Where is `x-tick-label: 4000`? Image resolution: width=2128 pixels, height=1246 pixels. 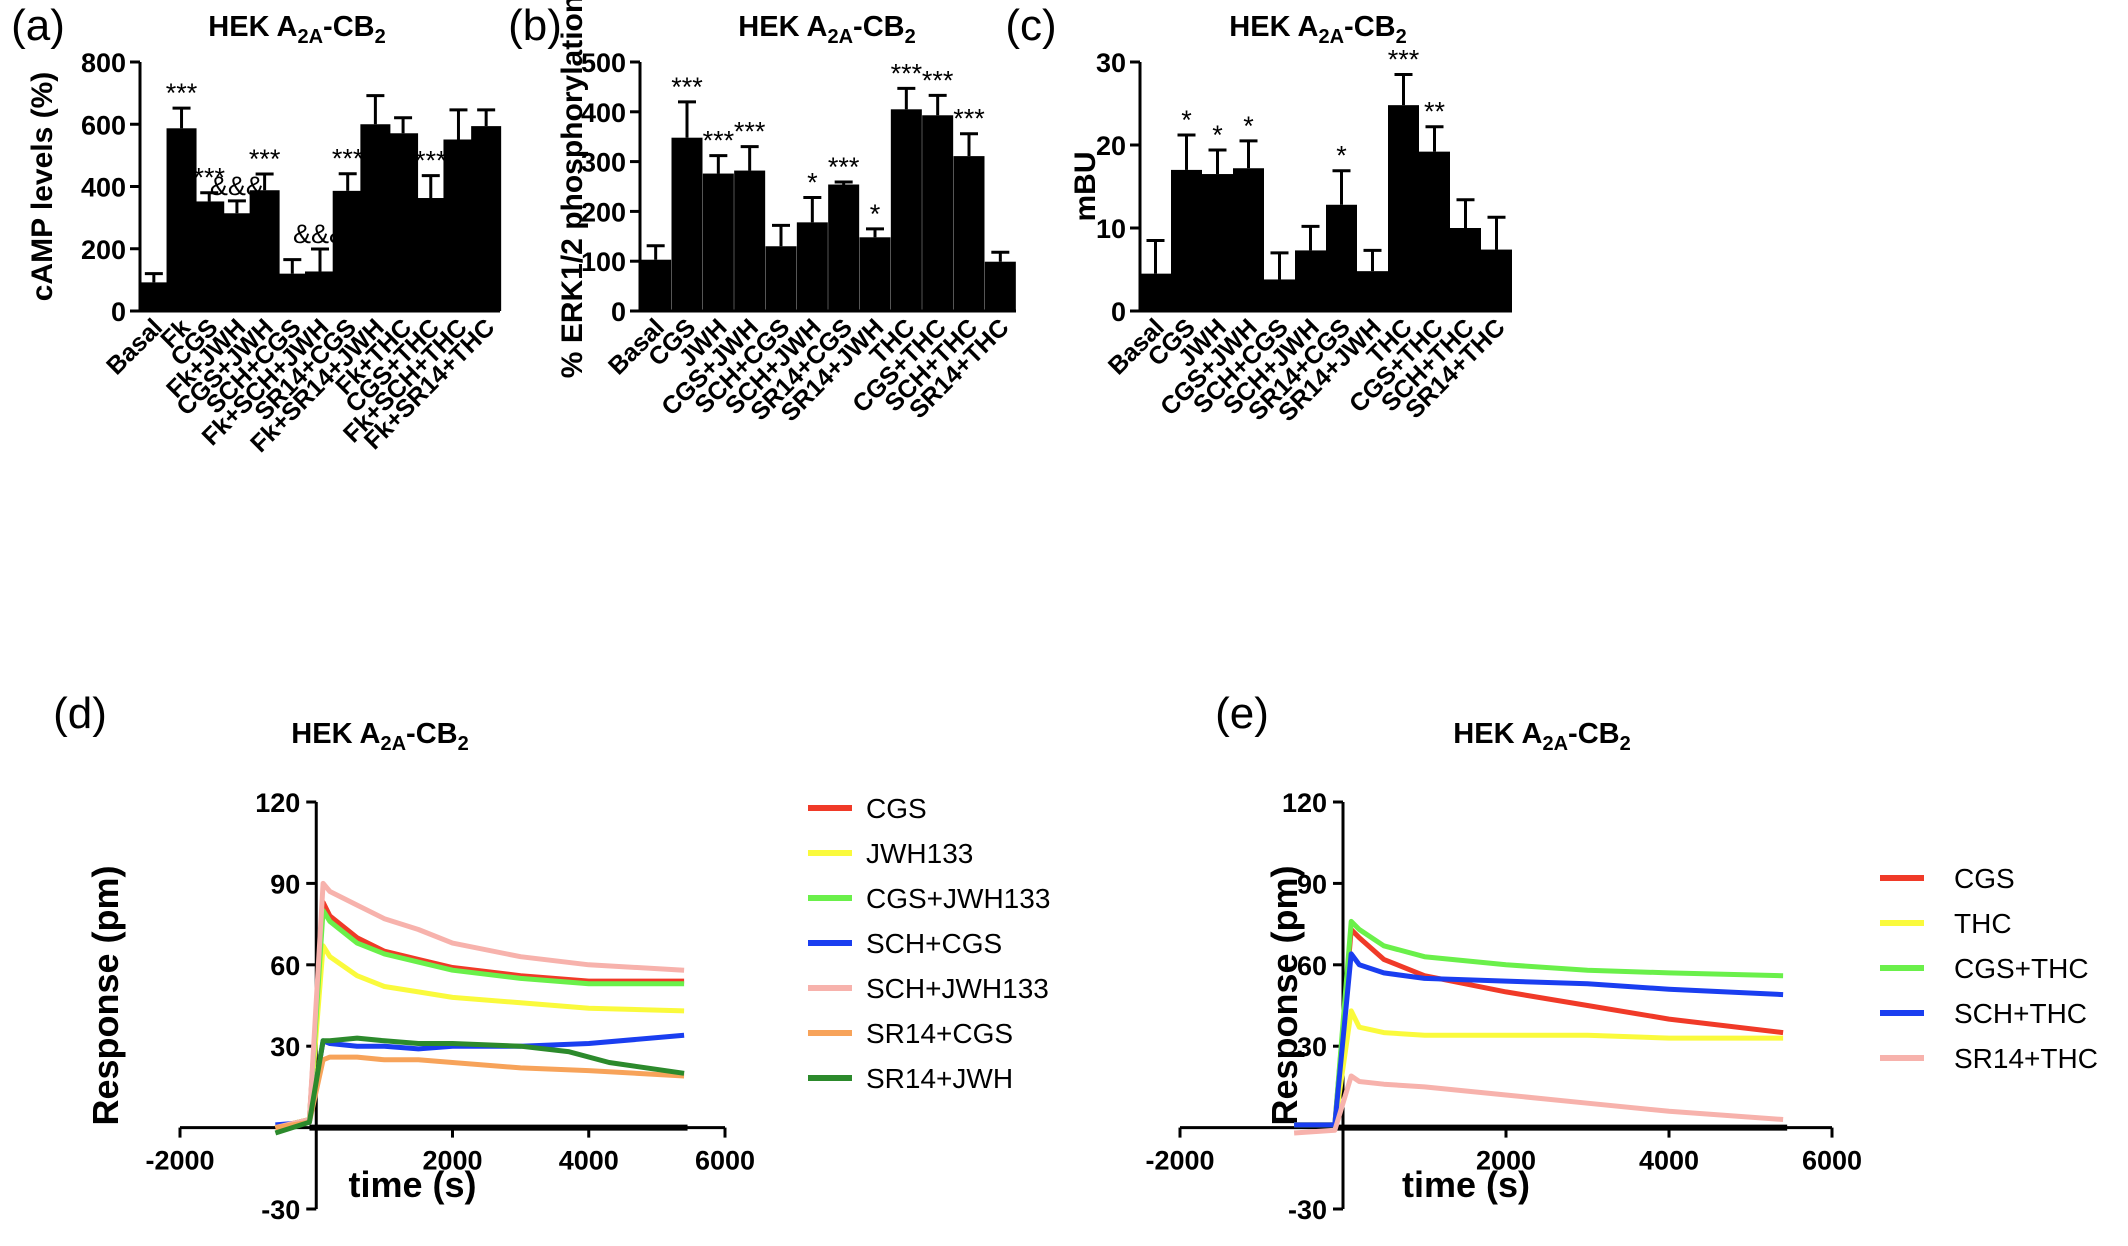 x-tick-label: 4000 is located at coordinates (1669, 1161).